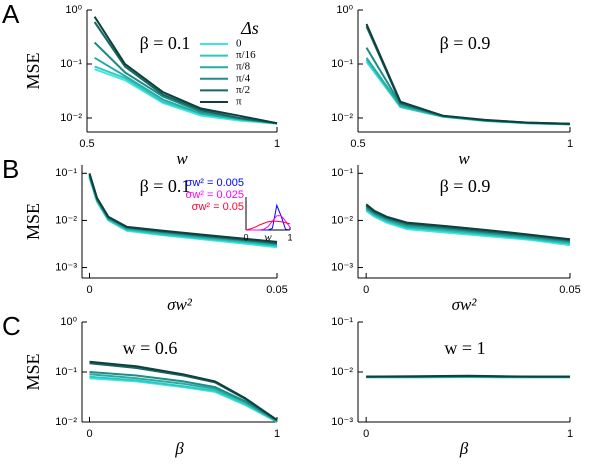 The height and width of the screenshot is (466, 592). Describe the element at coordinates (215, 183) in the screenshot. I see `legend-label: σw² = 0.005` at that location.